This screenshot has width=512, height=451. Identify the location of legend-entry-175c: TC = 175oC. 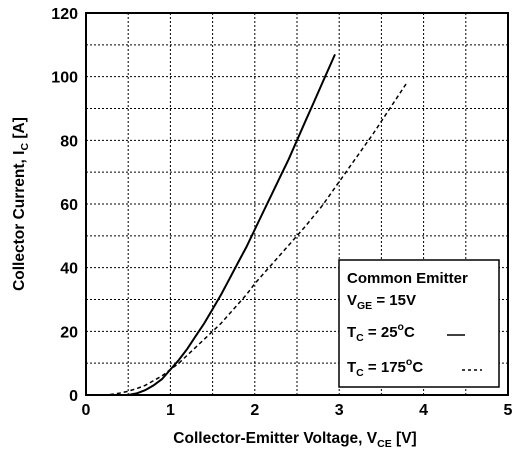
(385, 367).